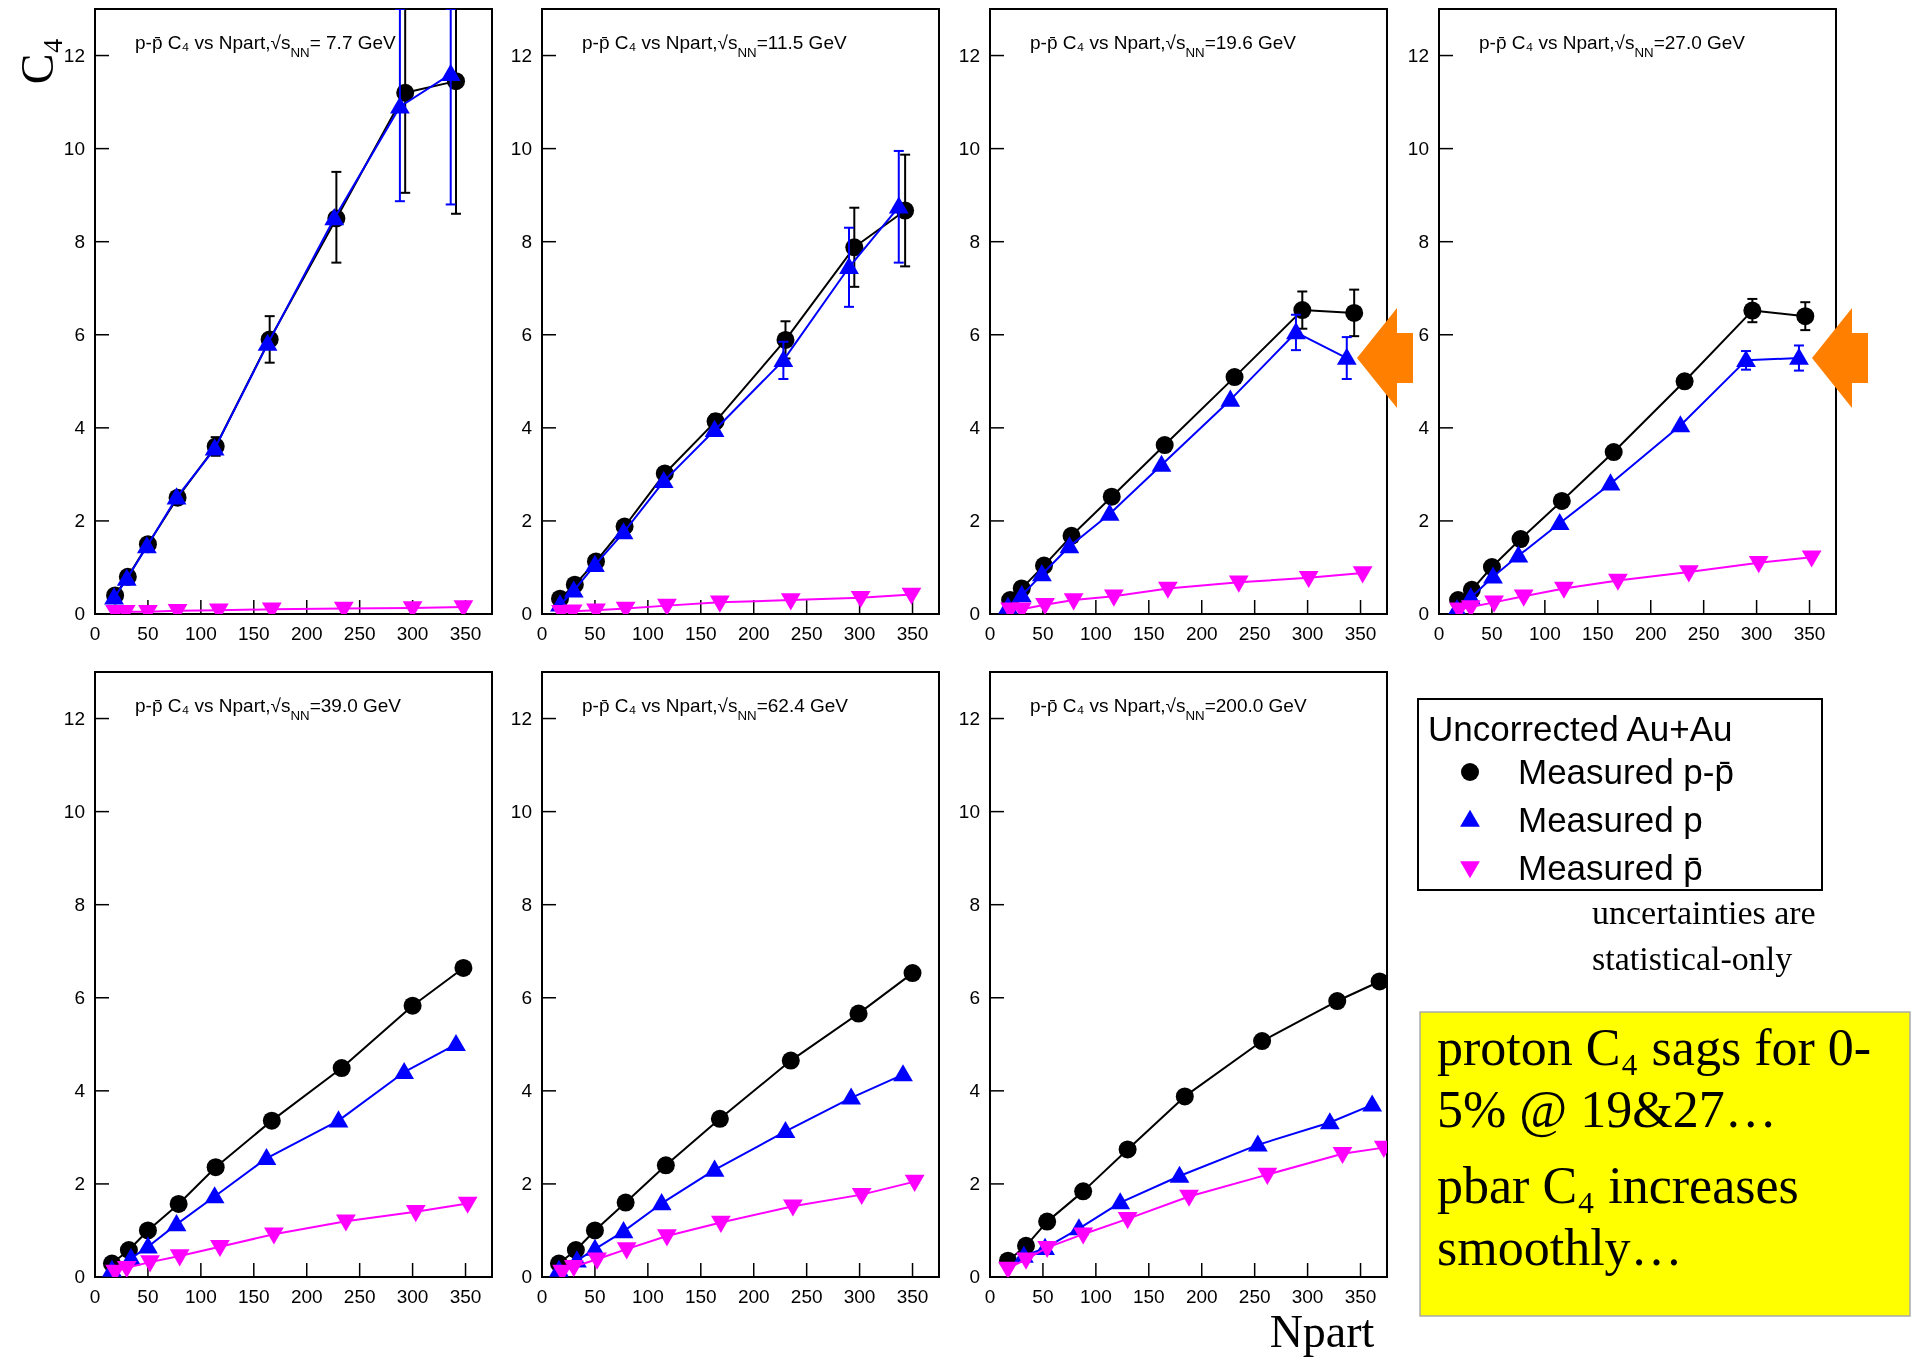  Describe the element at coordinates (1322, 1331) in the screenshot. I see `x-axis-title: Npart` at that location.